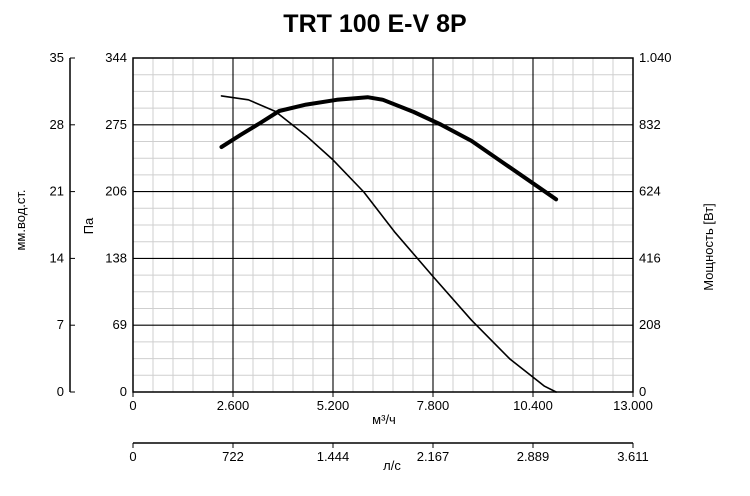 This screenshot has height=496, width=750. I want to click on pa-tick-label: 206, so click(116, 191).